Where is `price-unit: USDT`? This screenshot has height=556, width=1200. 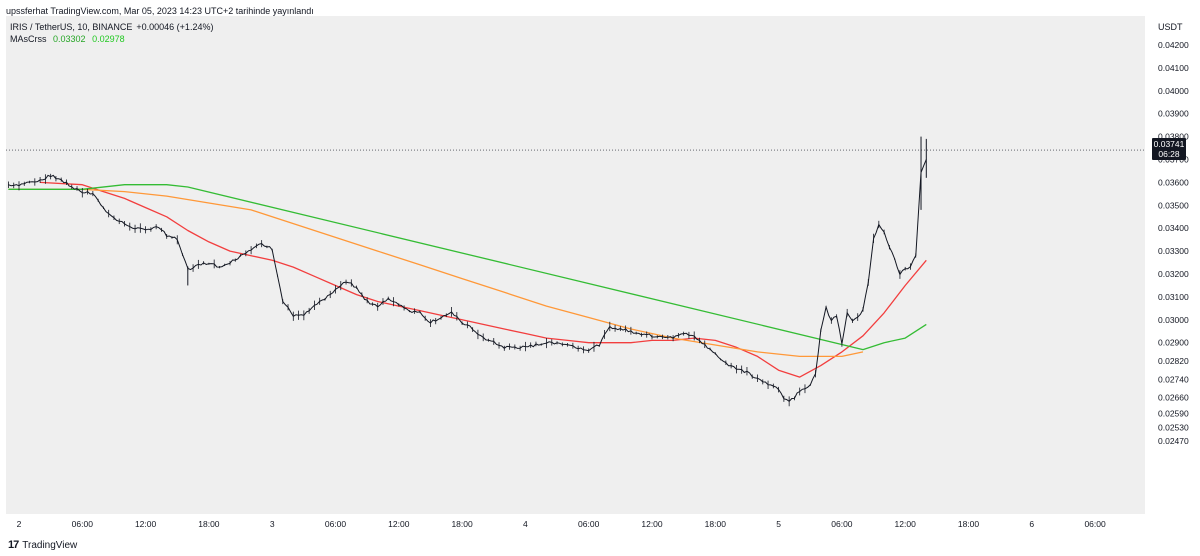 price-unit: USDT is located at coordinates (1170, 27).